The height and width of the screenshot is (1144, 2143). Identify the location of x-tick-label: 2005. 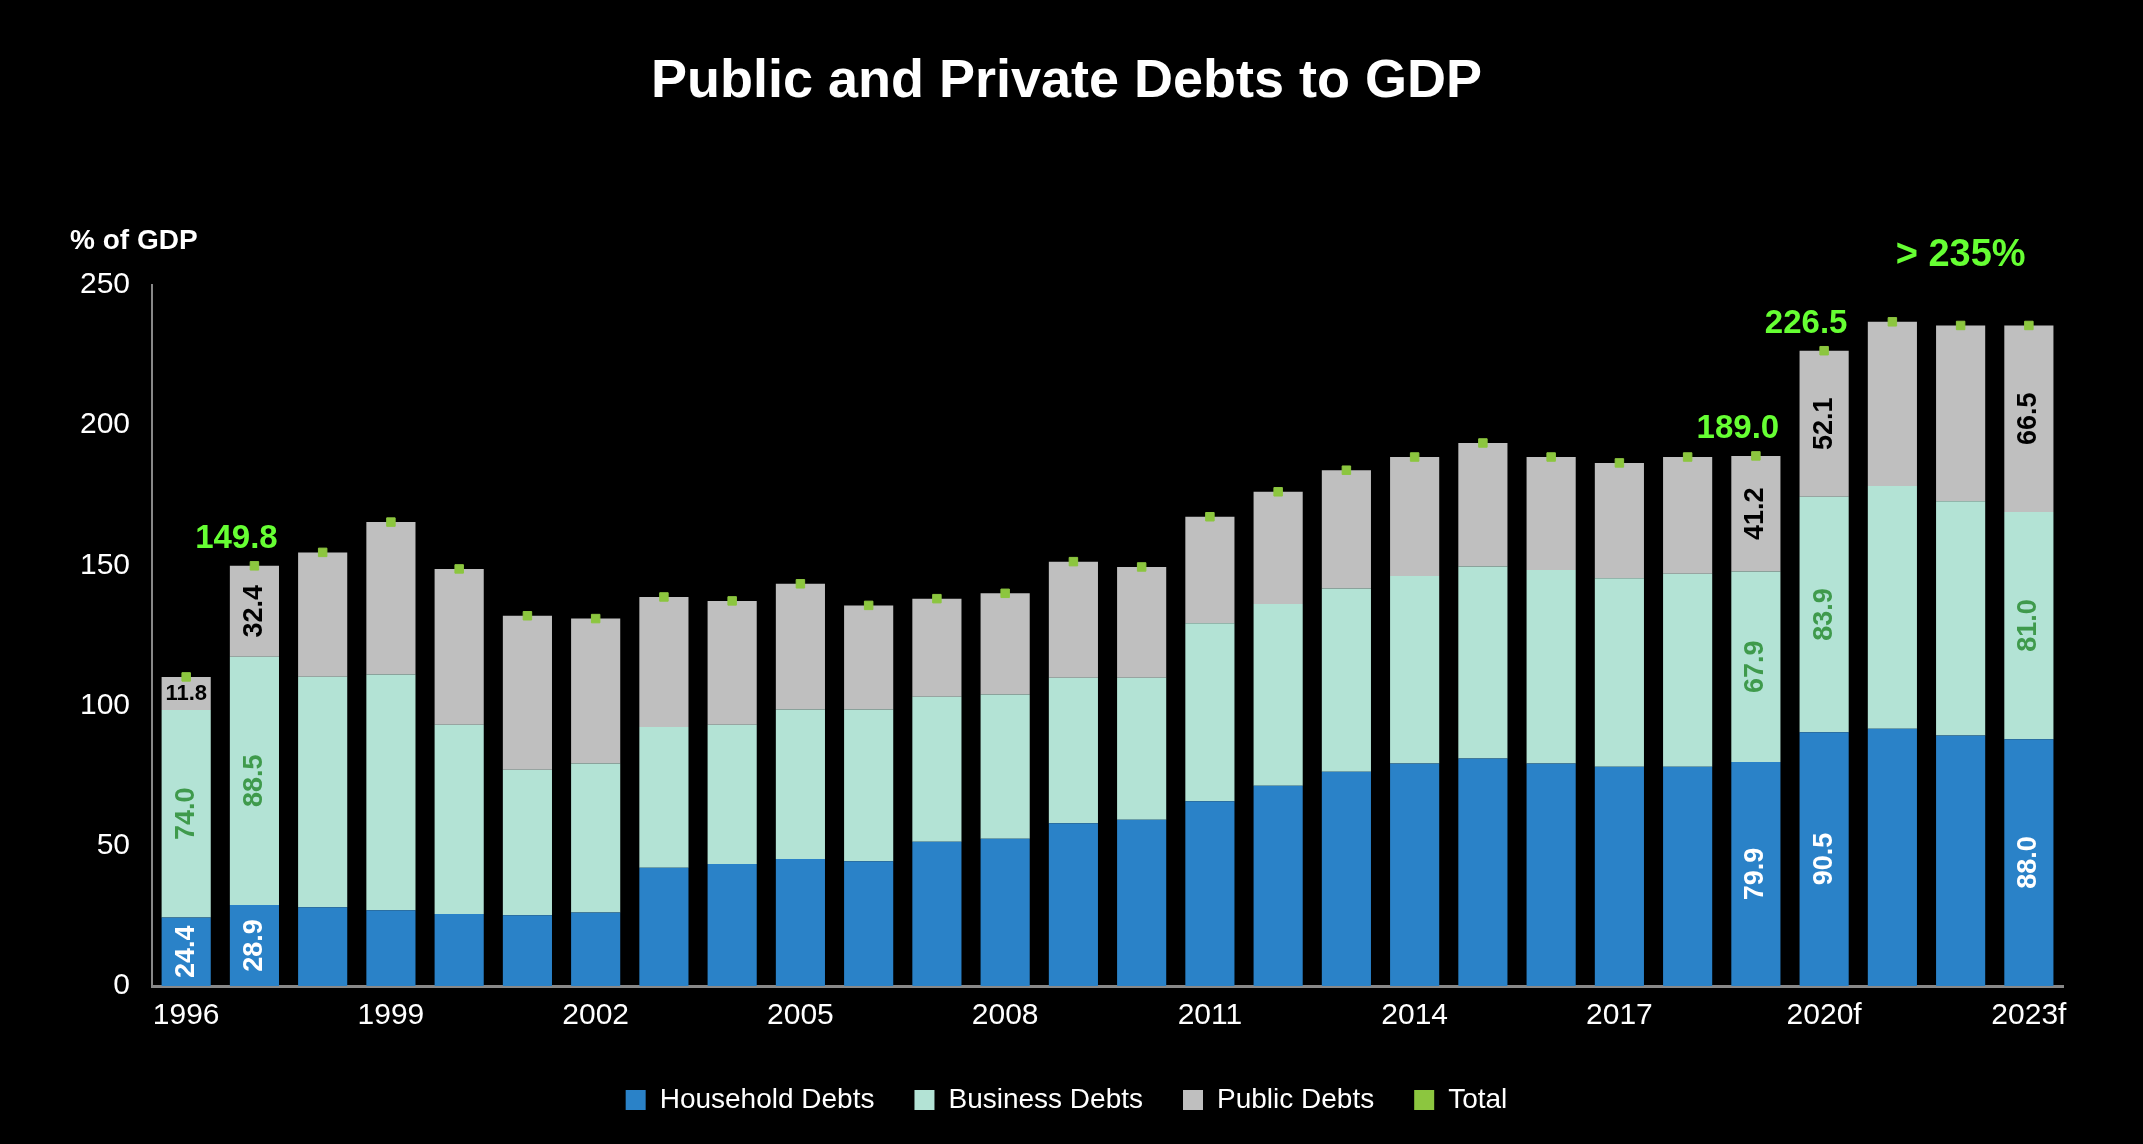
(800, 1014).